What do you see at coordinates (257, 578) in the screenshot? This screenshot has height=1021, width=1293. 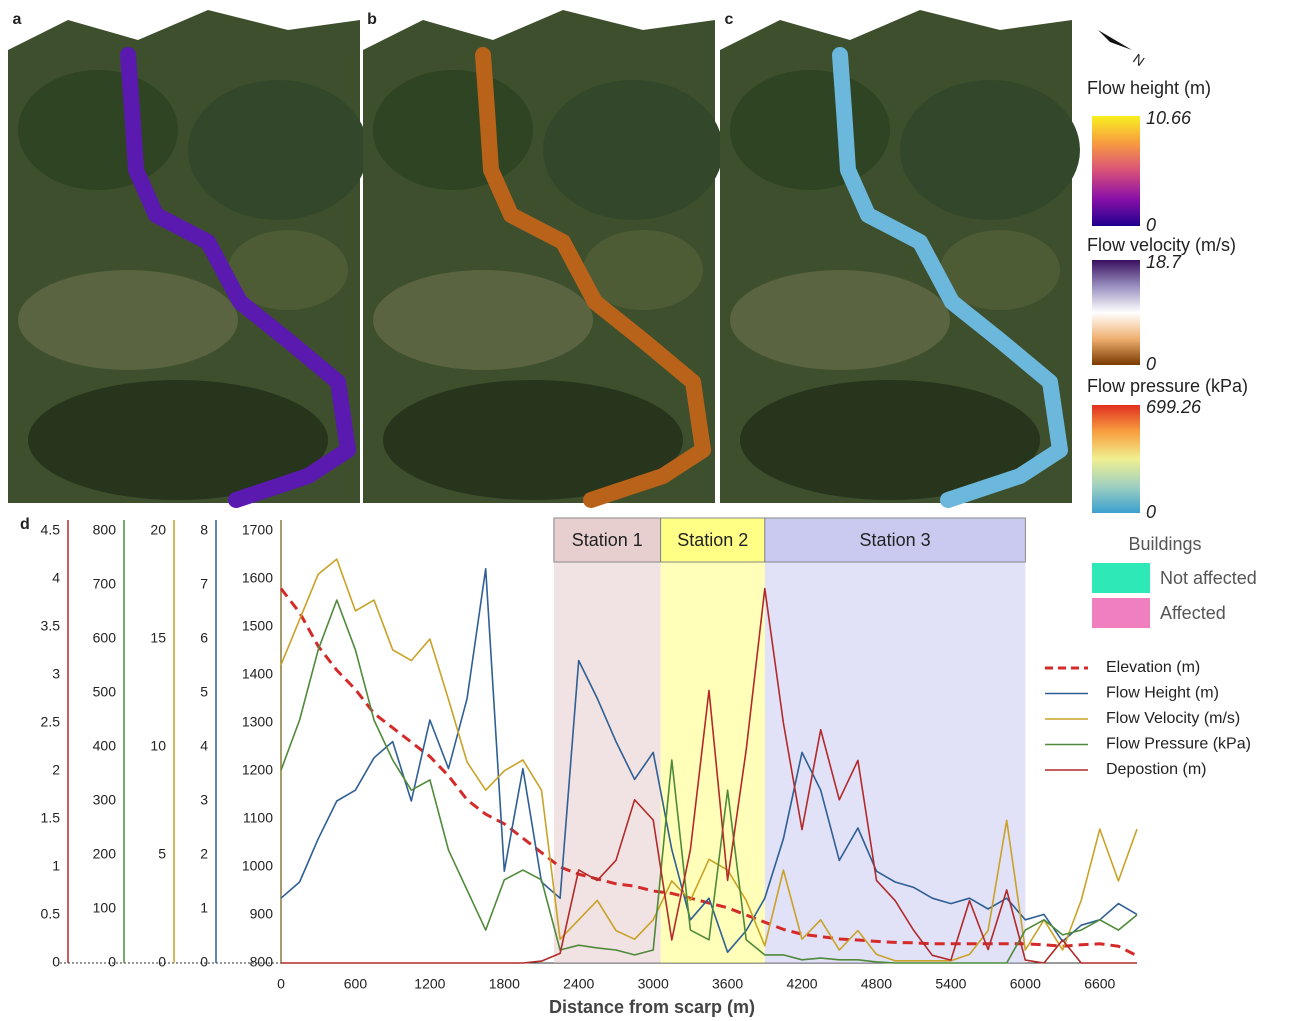 I see `y-tick-label: 1600` at bounding box center [257, 578].